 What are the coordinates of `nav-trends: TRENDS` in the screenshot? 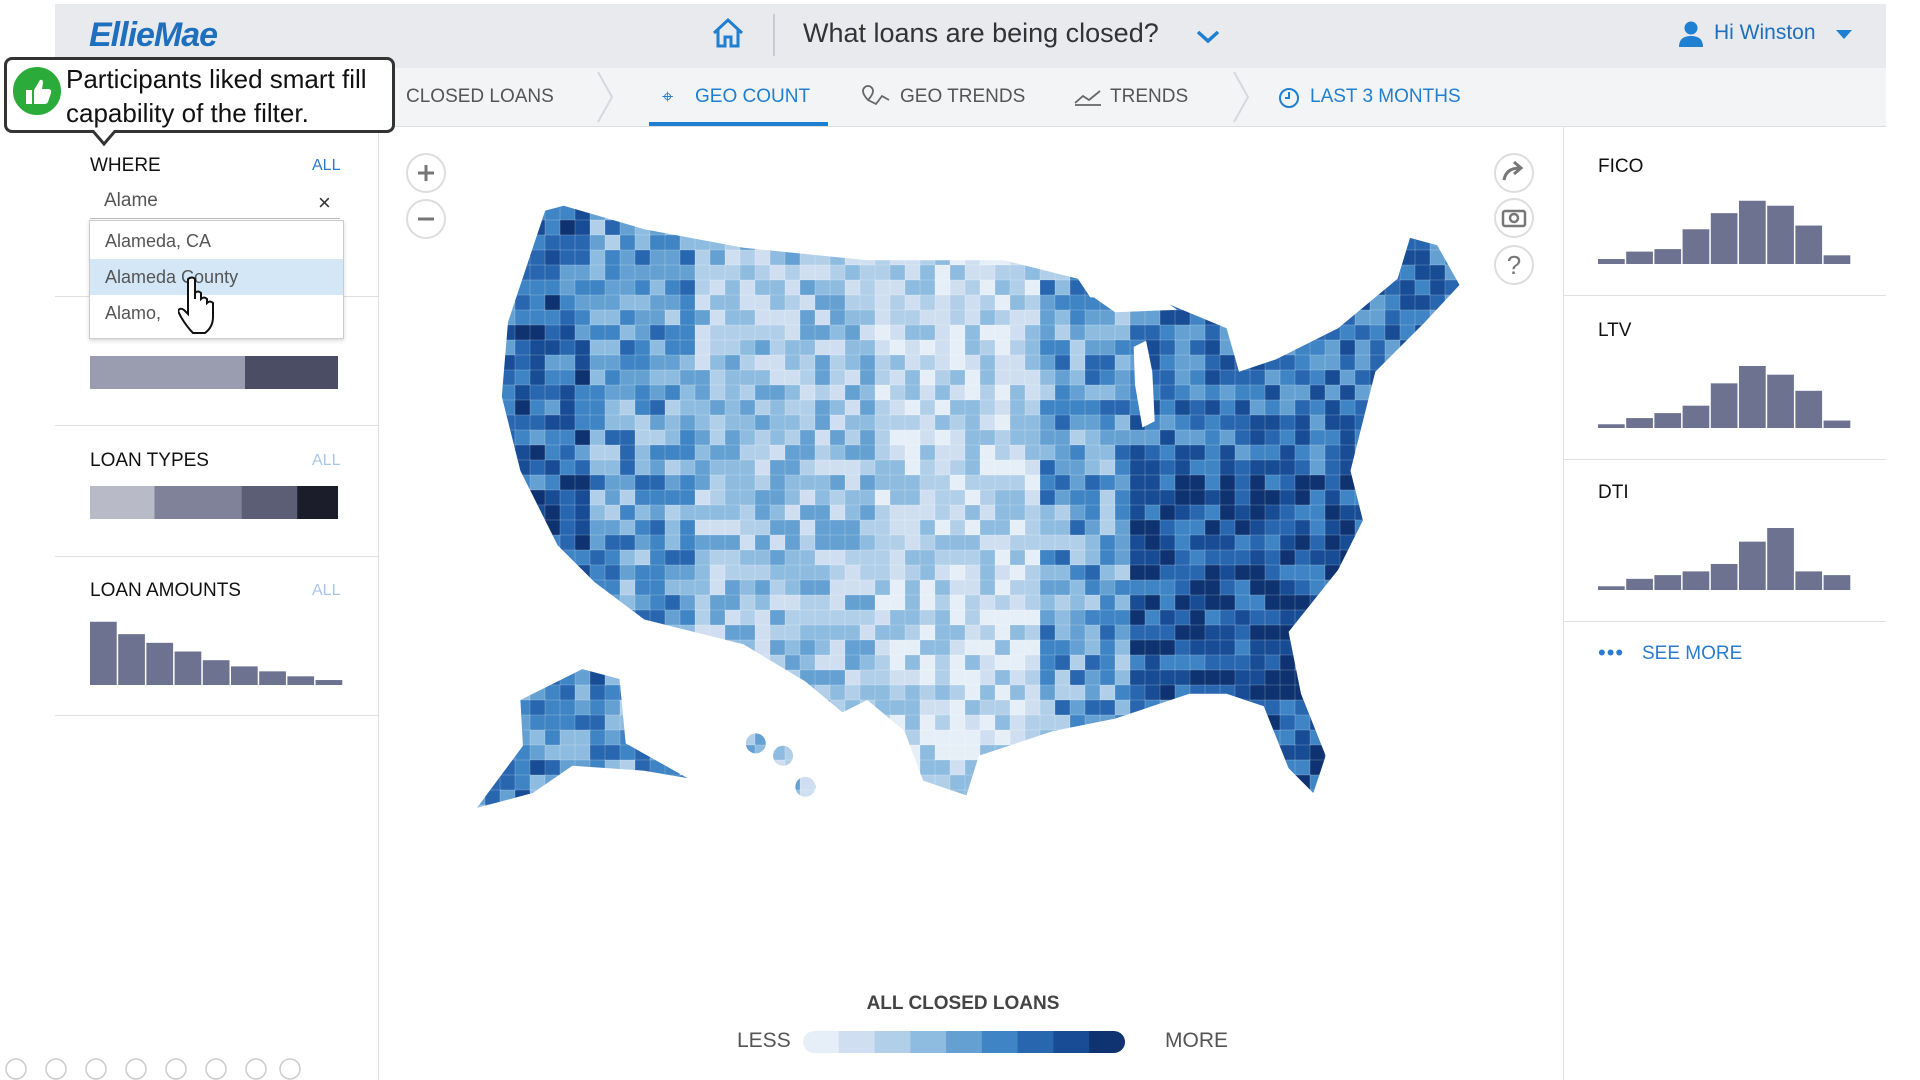 It's located at (1149, 96).